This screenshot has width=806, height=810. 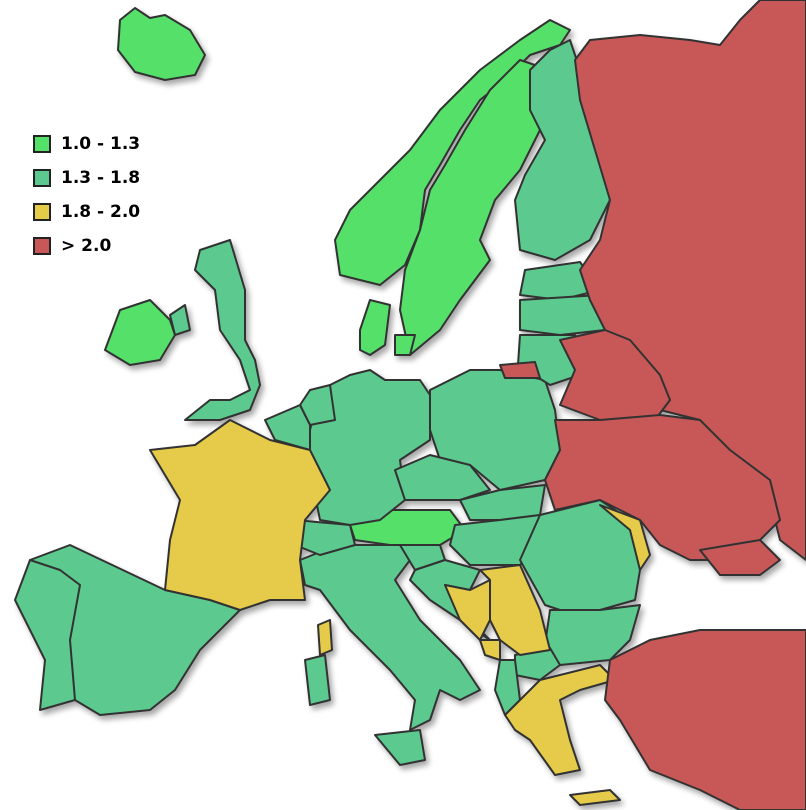 I want to click on legend-item: 1.0 - 1.3, so click(x=86, y=144).